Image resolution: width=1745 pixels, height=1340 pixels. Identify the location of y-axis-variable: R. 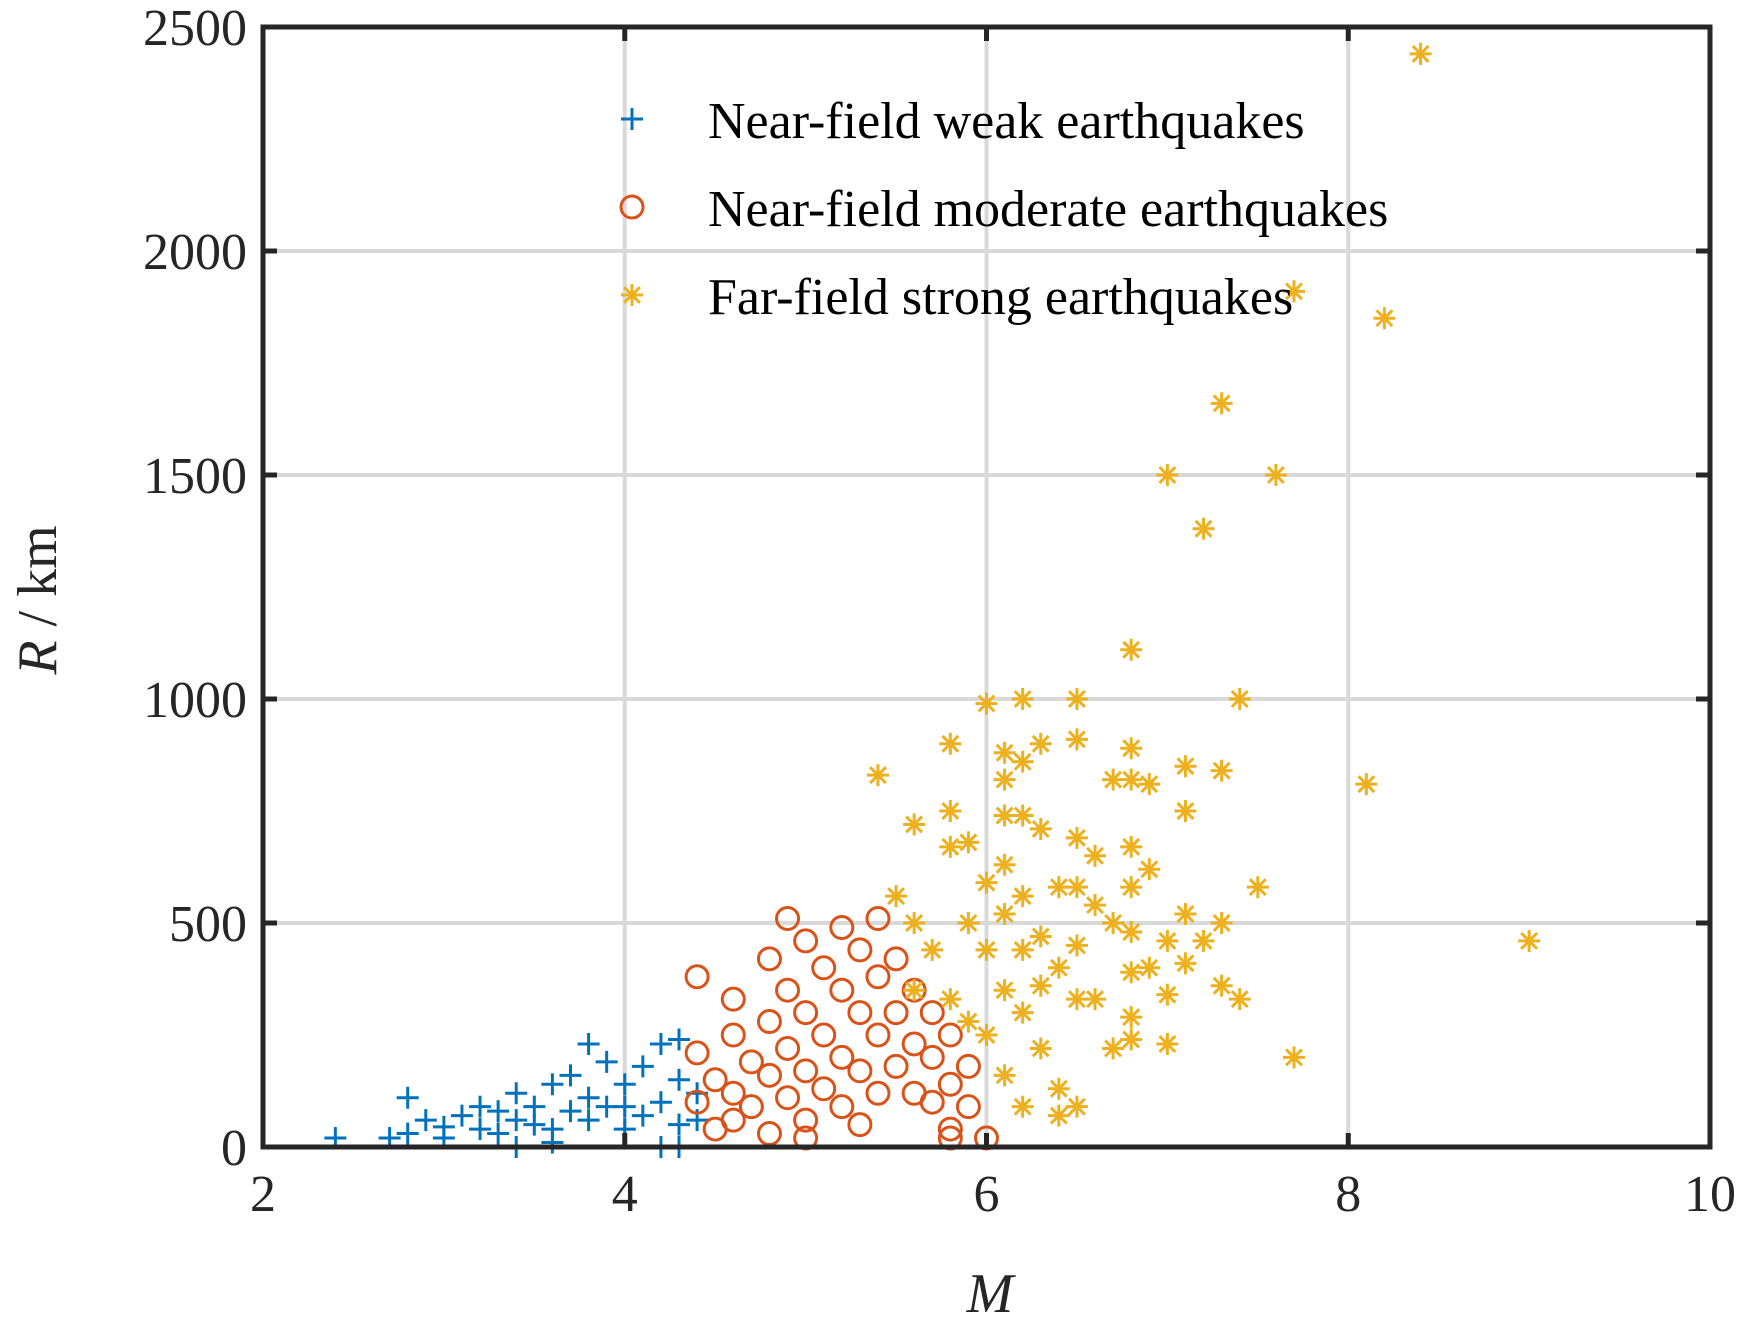
(38, 657).